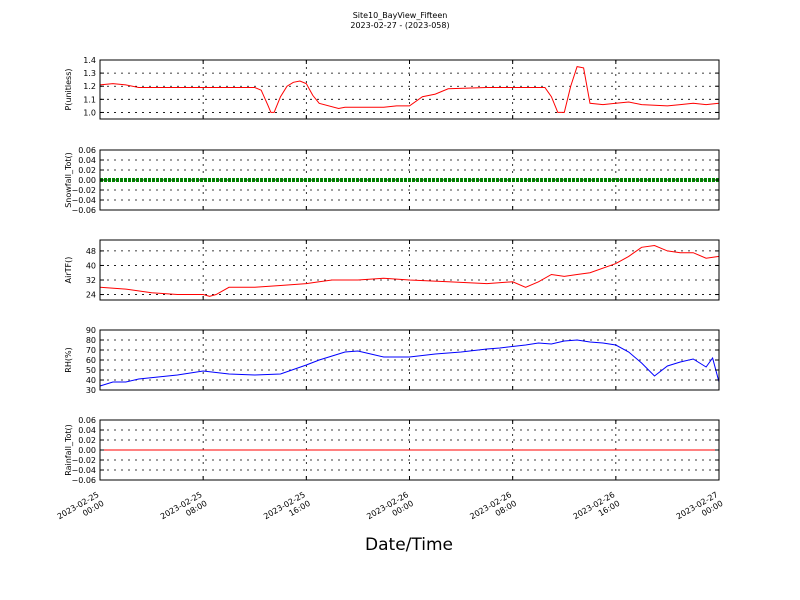 This screenshot has width=800, height=600. I want to click on y-tick-label: 1.4, so click(89, 60).